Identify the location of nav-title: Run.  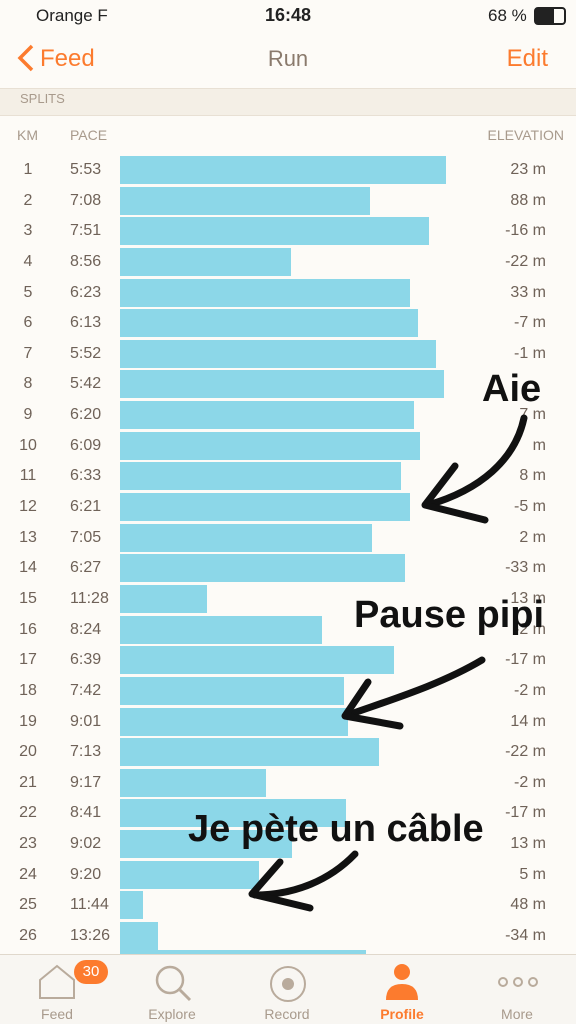
(288, 58).